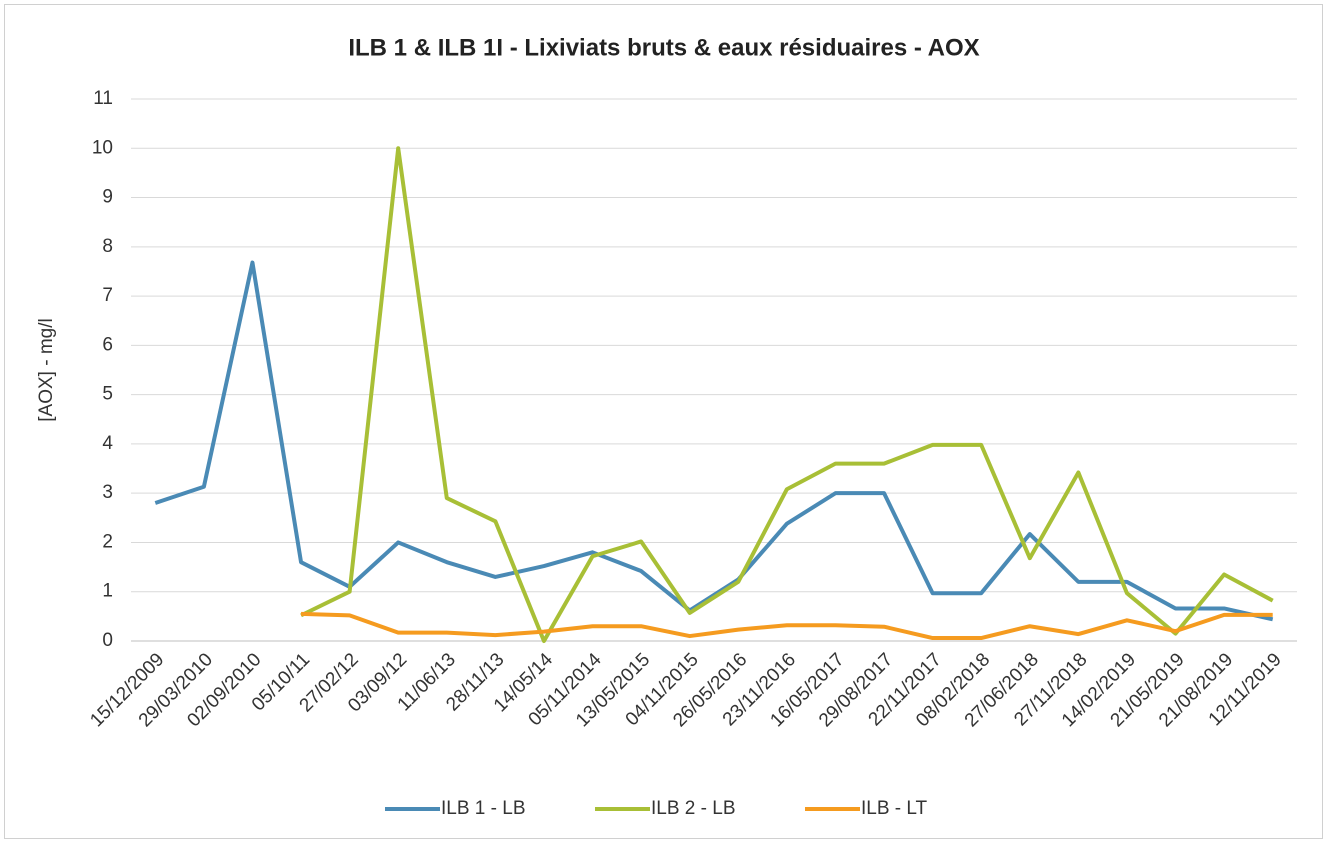 The width and height of the screenshot is (1328, 843). What do you see at coordinates (894, 808) in the screenshot?
I see `legend-label: ILB - LT` at bounding box center [894, 808].